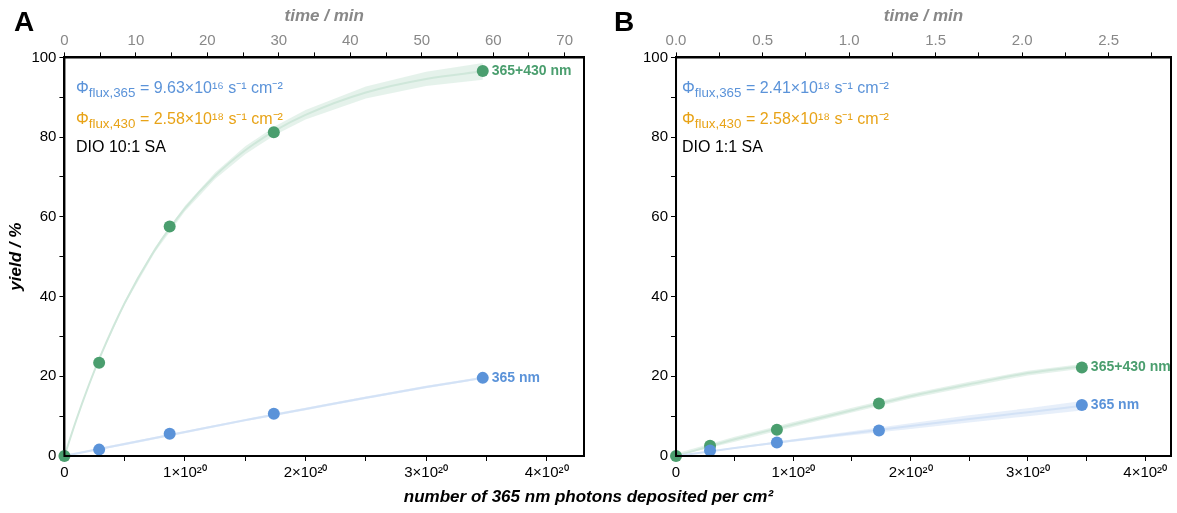 The image size is (1177, 513). What do you see at coordinates (136, 39) in the screenshot?
I see `x2-tick-label: 10` at bounding box center [136, 39].